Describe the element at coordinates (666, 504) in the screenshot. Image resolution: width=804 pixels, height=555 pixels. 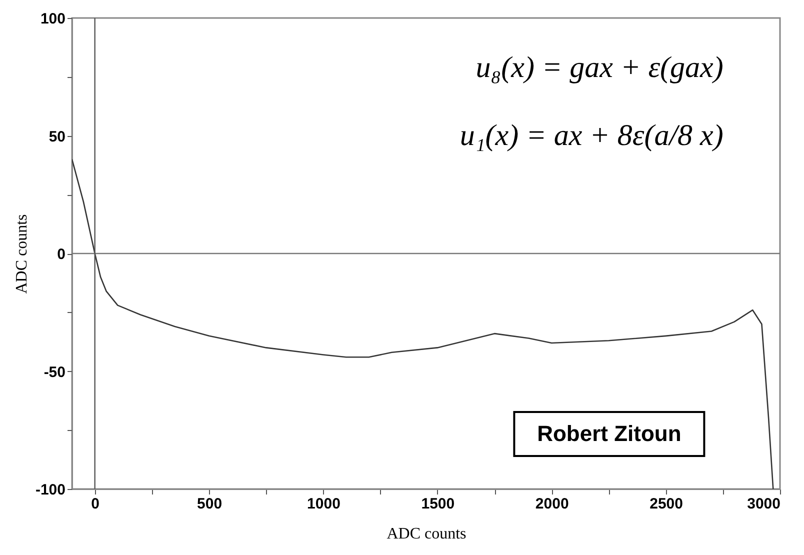
I see `x-tick-label: 2500` at that location.